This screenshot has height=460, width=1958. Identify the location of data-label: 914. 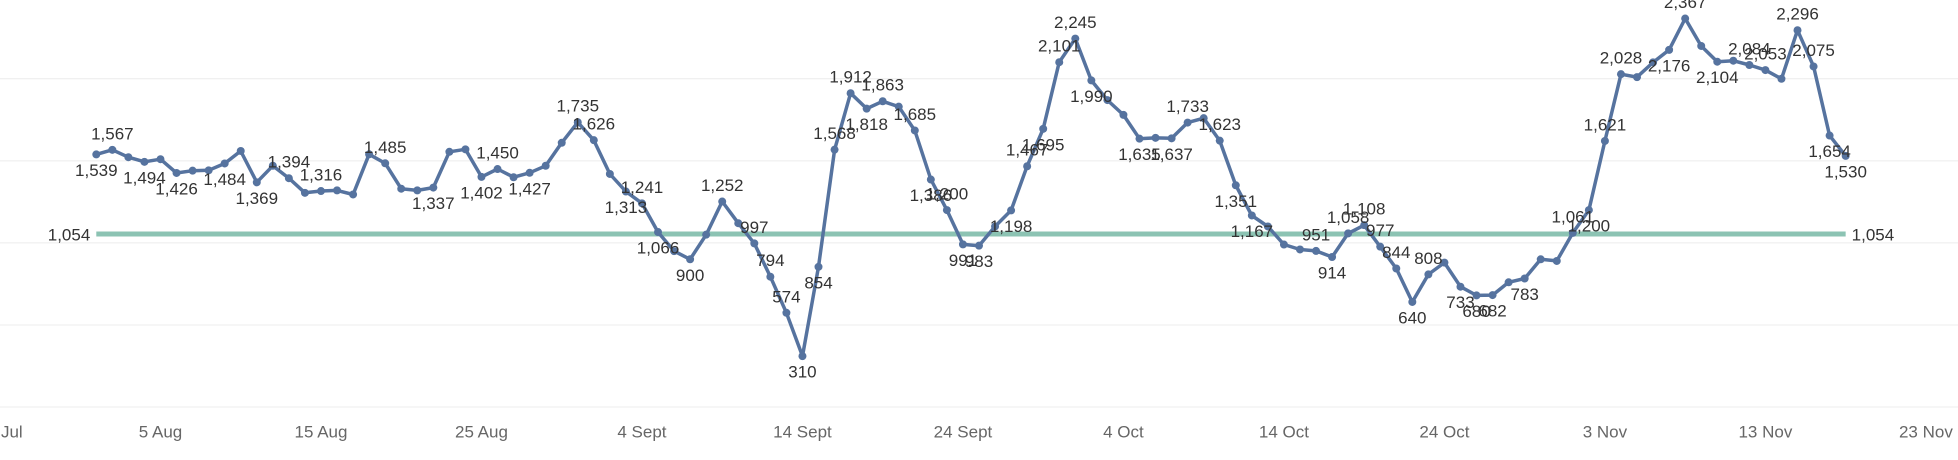
(1332, 272).